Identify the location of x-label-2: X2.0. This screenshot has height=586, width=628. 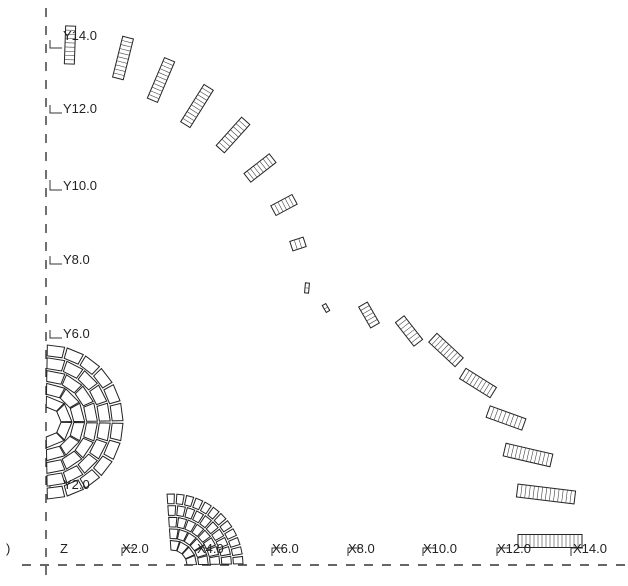
(135, 548).